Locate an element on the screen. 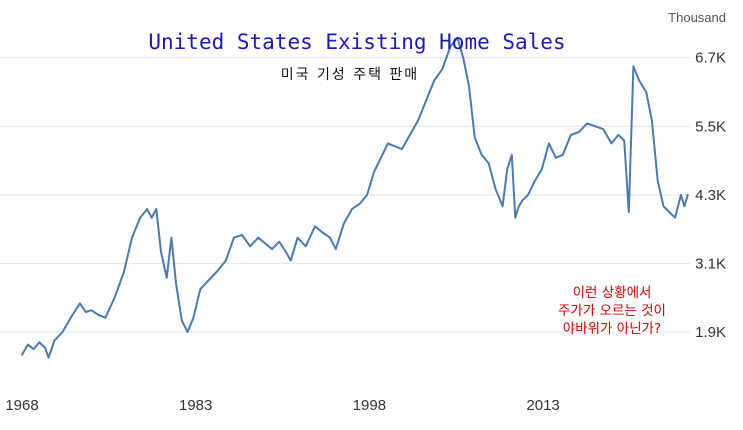 The height and width of the screenshot is (430, 743). x-tick-label: 2013 is located at coordinates (542, 405).